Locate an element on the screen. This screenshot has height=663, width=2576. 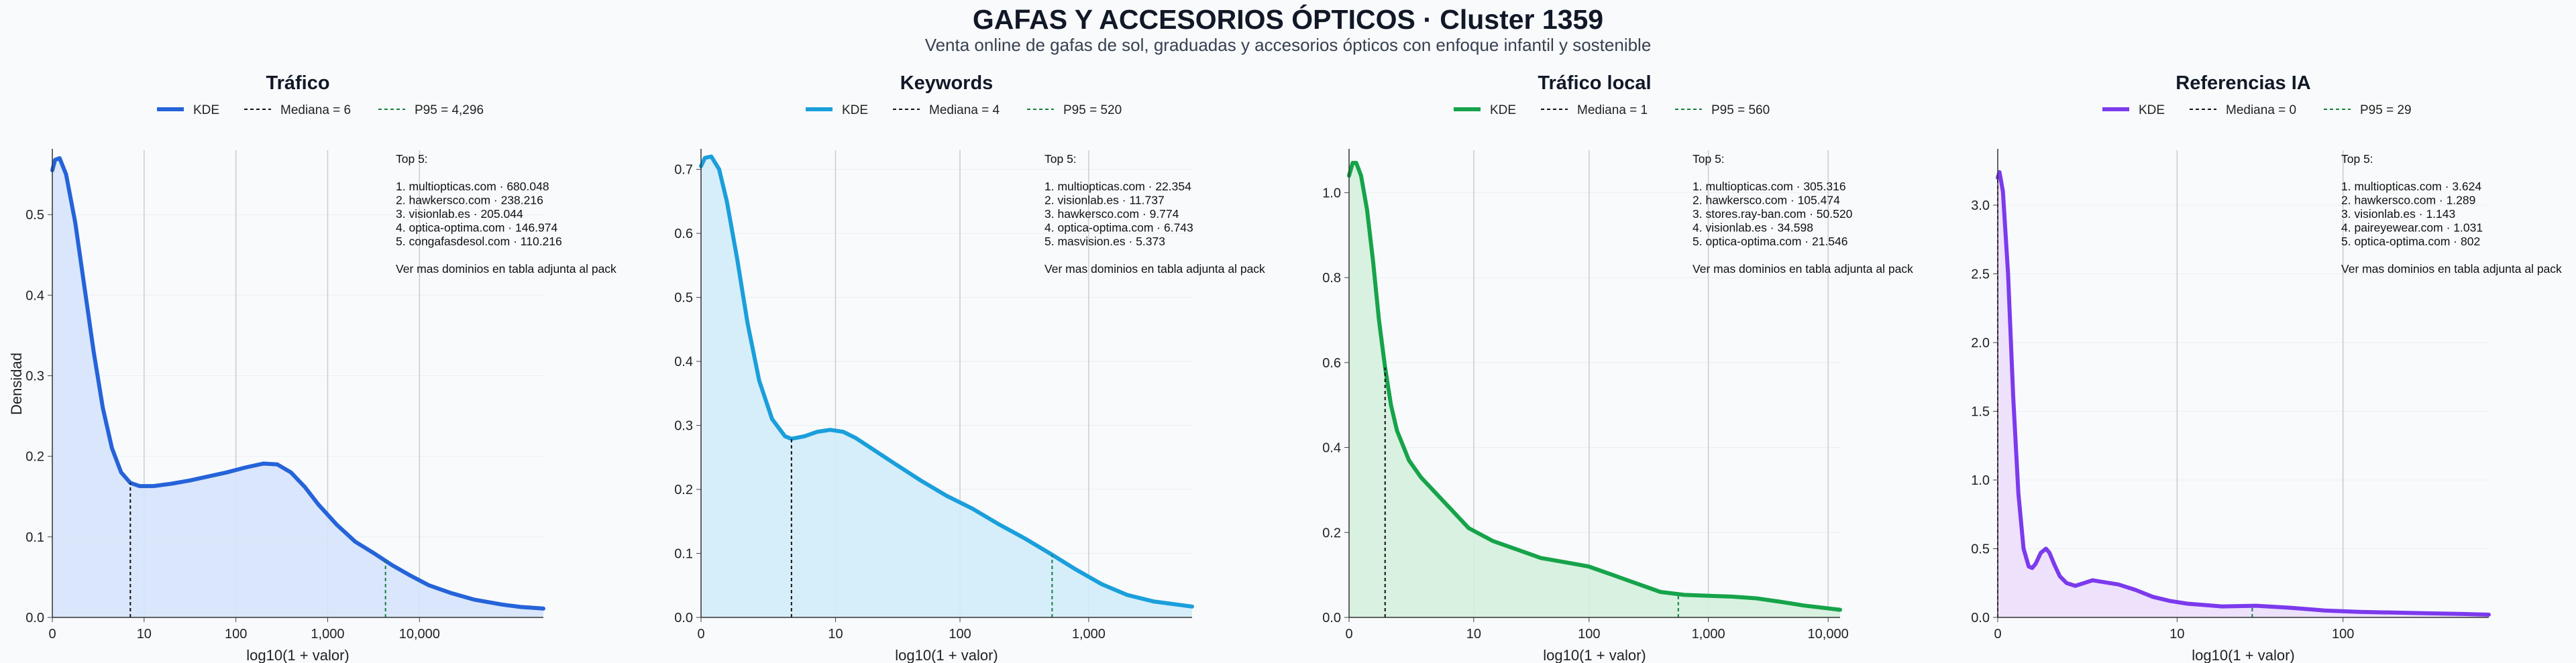
annotation-line-6: 5. masvision.es · 5.373 is located at coordinates (1104, 242).